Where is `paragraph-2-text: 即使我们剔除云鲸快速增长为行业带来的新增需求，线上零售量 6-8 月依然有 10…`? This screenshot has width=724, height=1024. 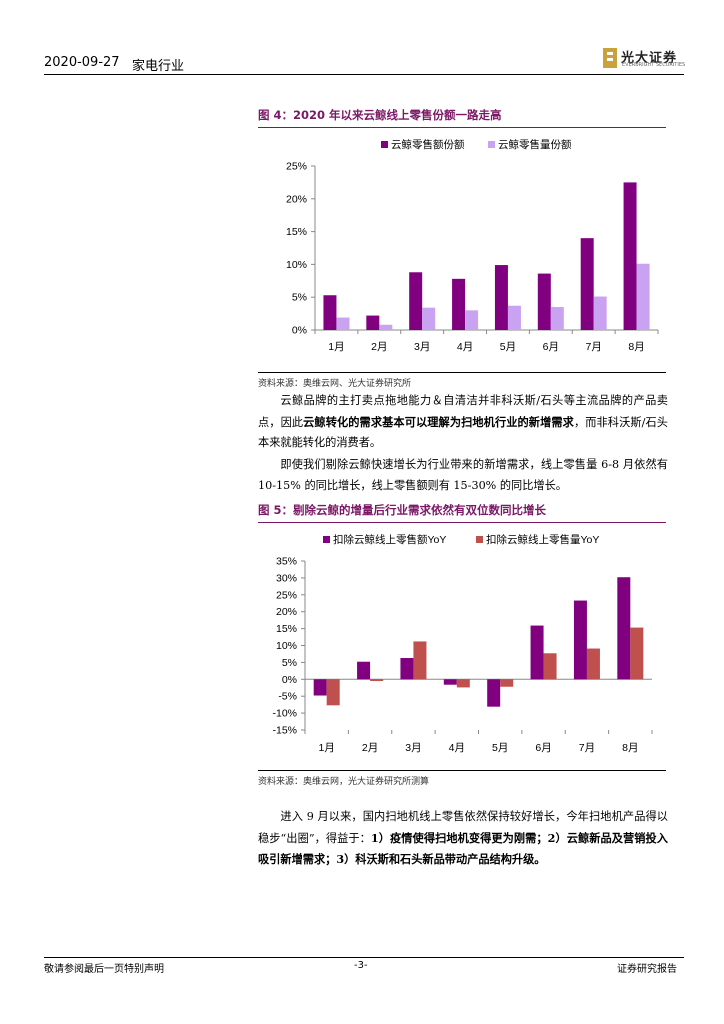 paragraph-2-text: 即使我们剔除云鲸快速增长为行业带来的新增需求，线上零售量 6-8 月依然有 10… is located at coordinates (463, 475).